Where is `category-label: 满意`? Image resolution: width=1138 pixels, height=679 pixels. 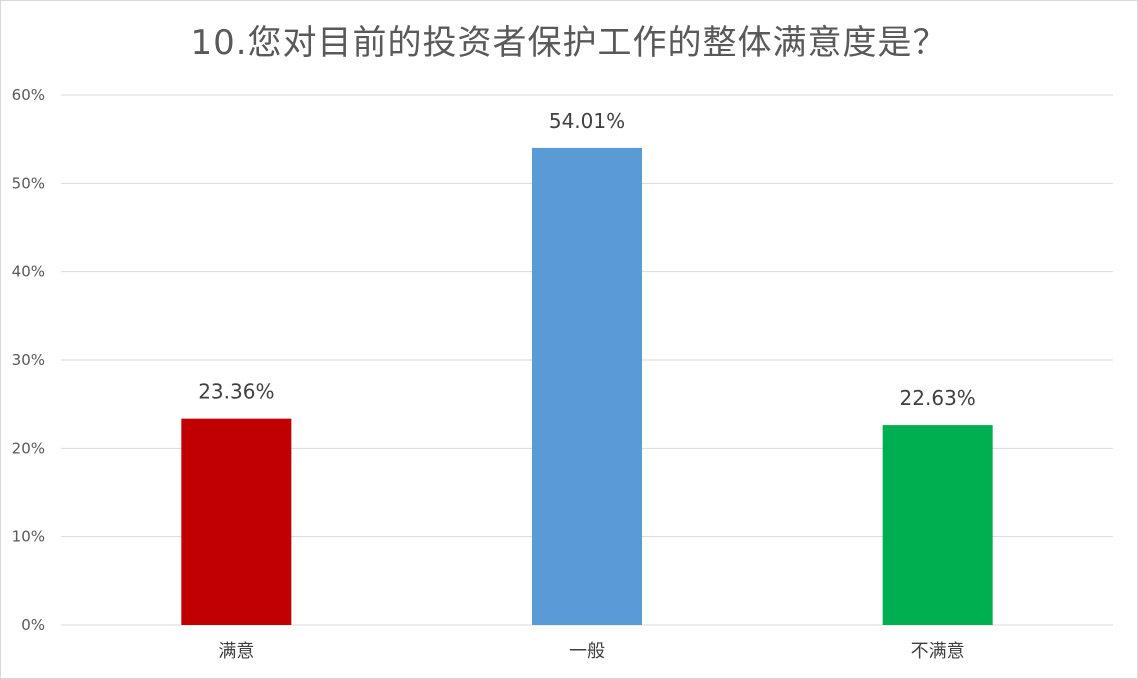
category-label: 满意 is located at coordinates (236, 651).